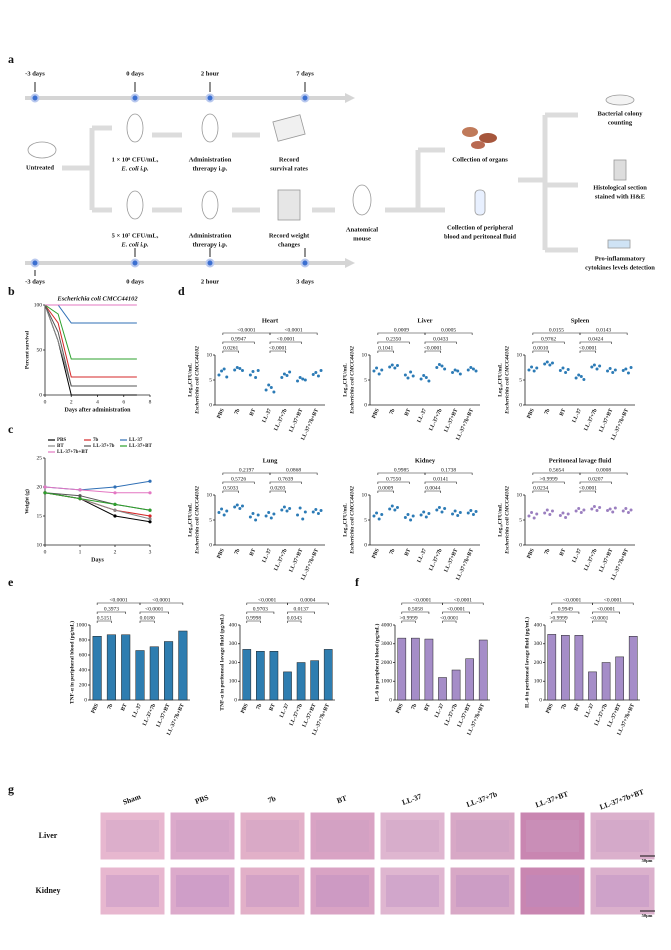 Image resolution: width=671 pixels, height=950 pixels. What do you see at coordinates (331, 171) in the screenshot?
I see `icons` at bounding box center [331, 171].